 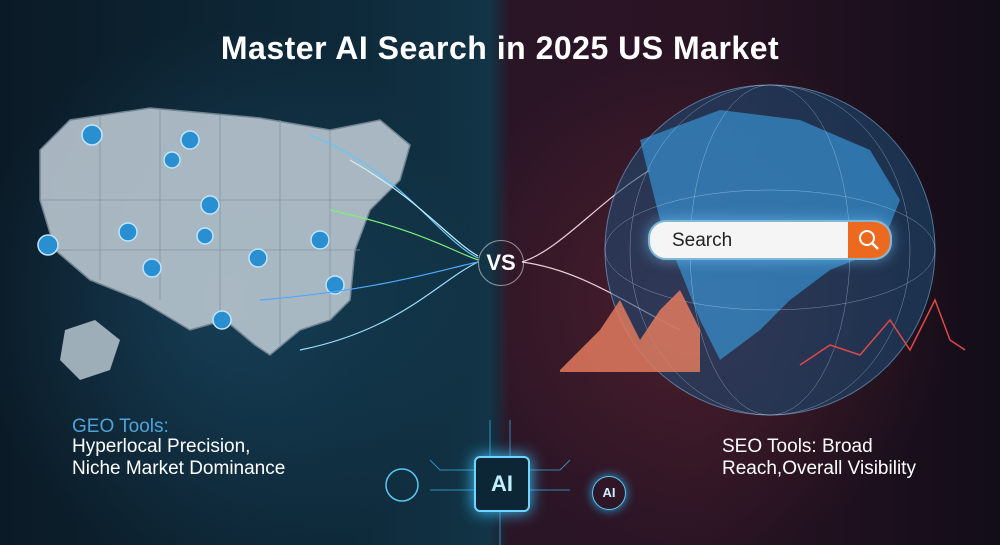 I want to click on ai-chip-icon: AI, so click(x=502, y=484).